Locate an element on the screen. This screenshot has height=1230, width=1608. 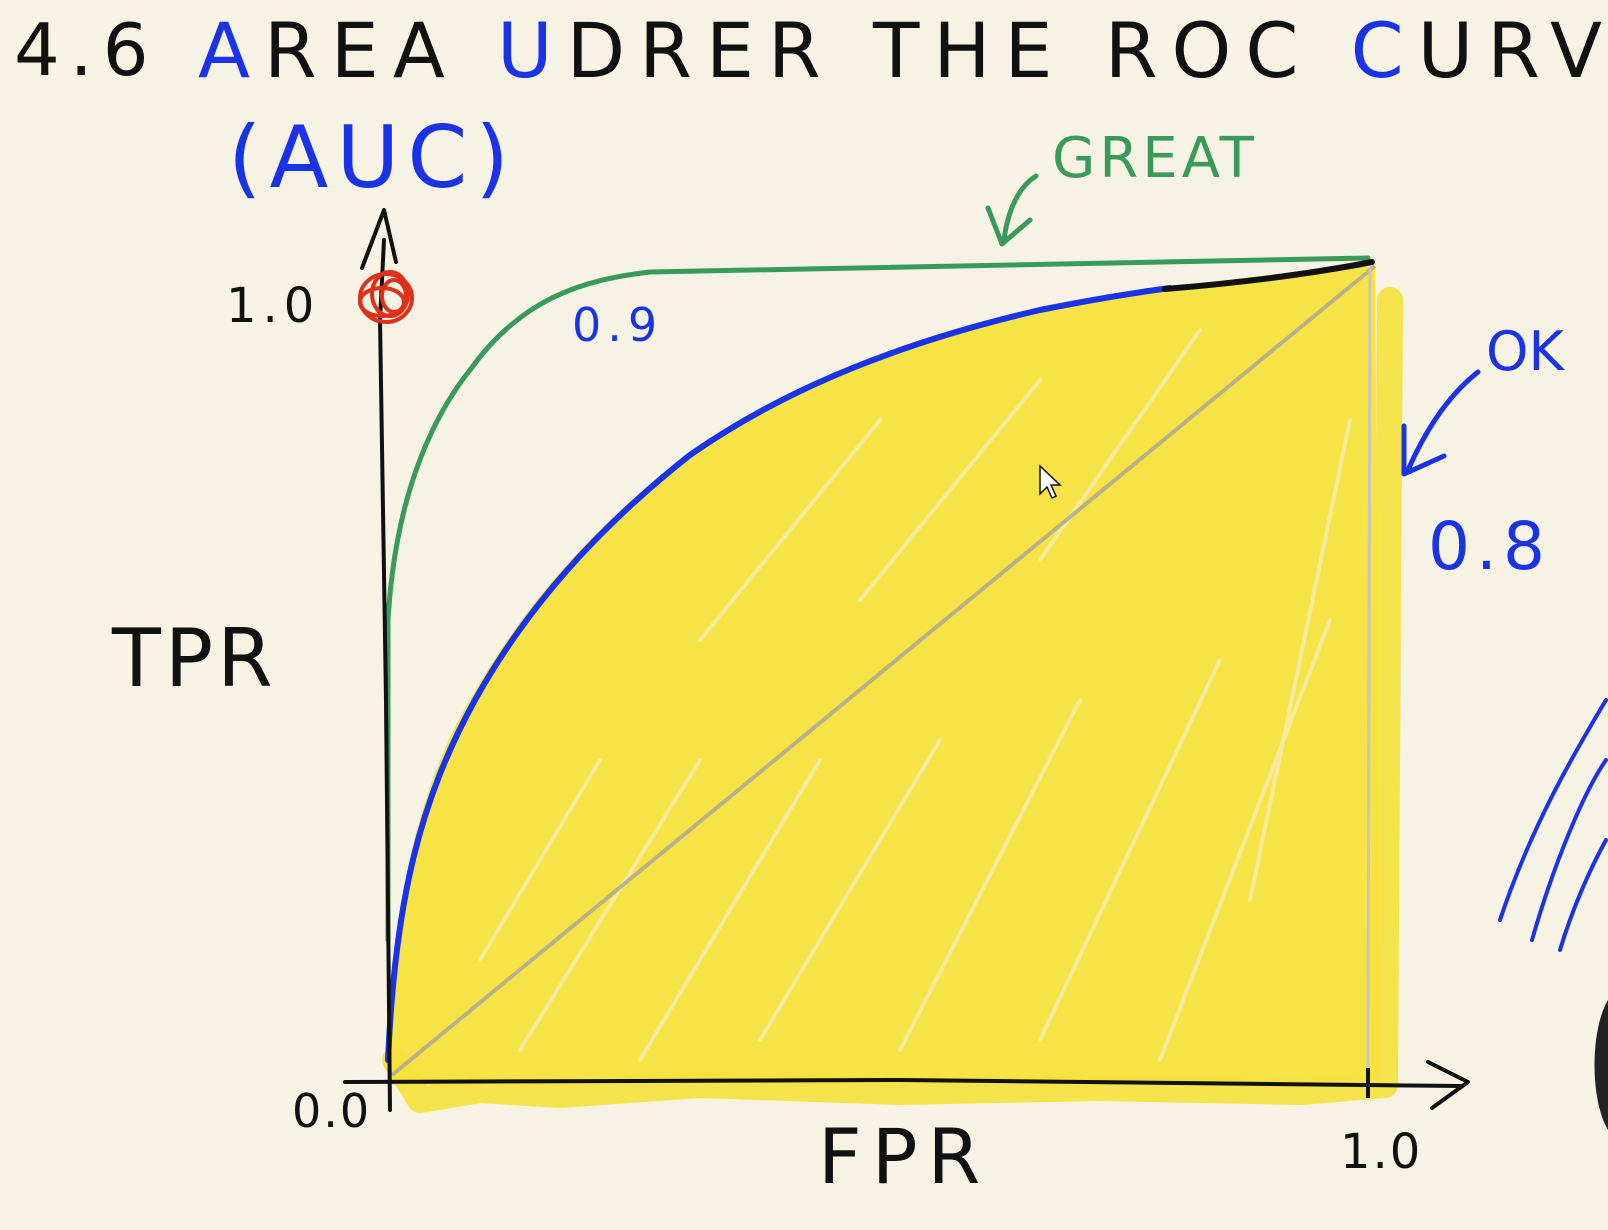
title-words-the-roc: THE ROC is located at coordinates (1092, 50).